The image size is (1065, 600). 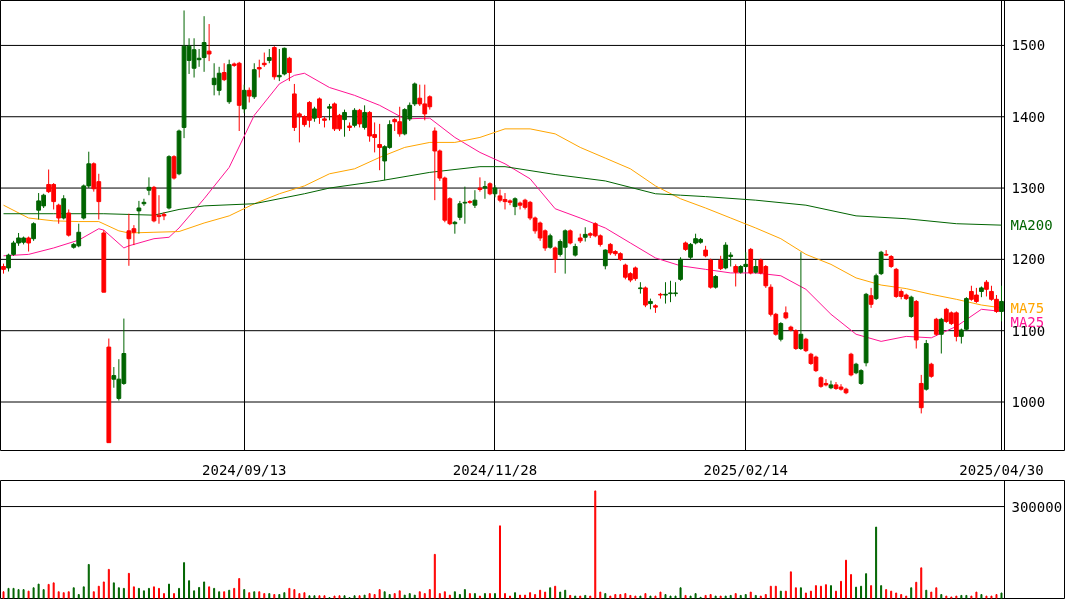 What do you see at coordinates (745, 469) in the screenshot?
I see `x-tick-label: 2025/02/14` at bounding box center [745, 469].